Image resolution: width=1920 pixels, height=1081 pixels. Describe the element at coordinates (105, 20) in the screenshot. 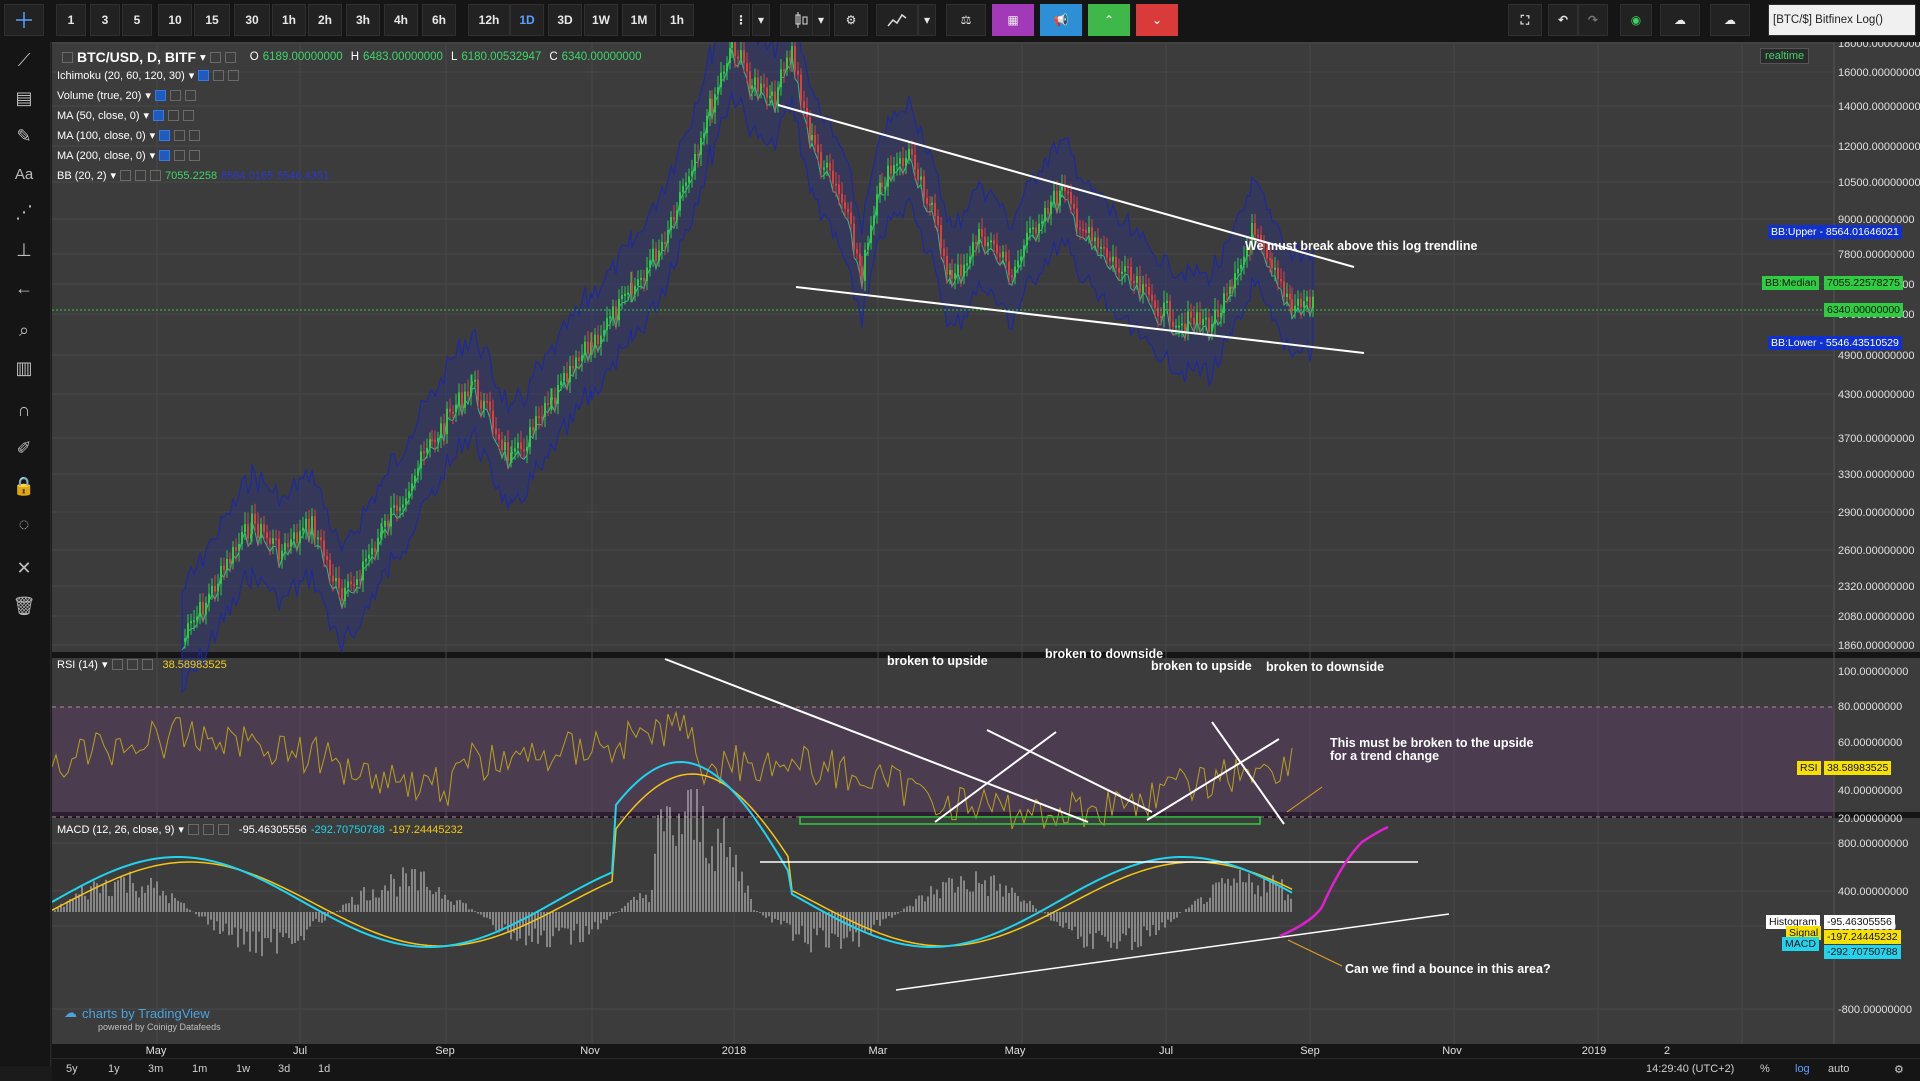

I see `interval-3-button: 3` at that location.